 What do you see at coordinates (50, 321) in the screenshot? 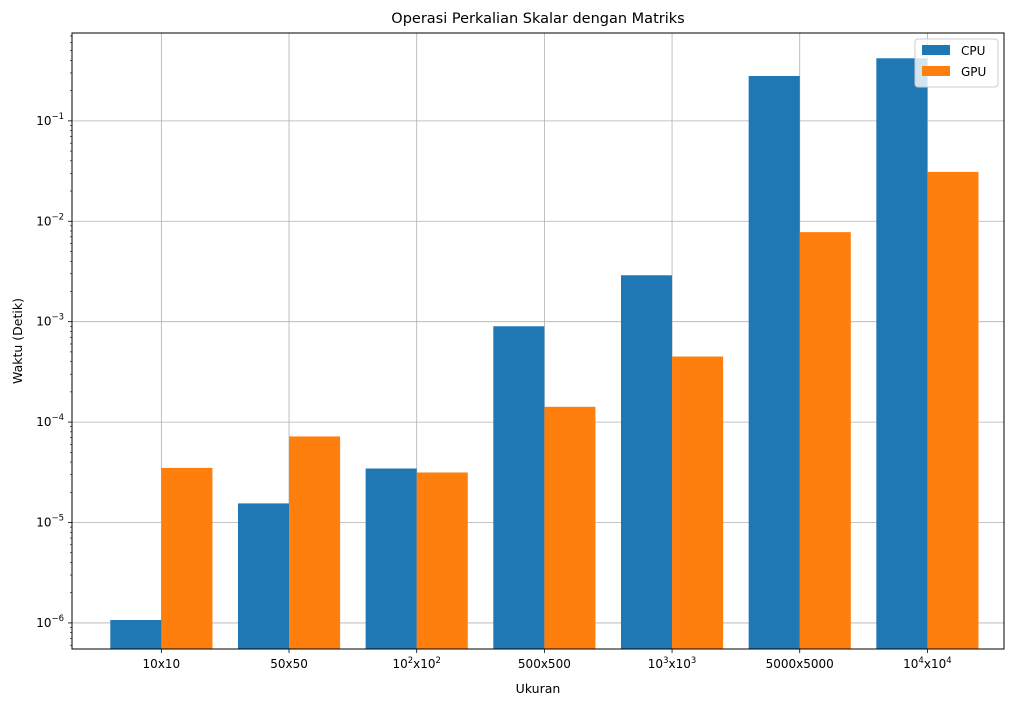
I see `y-tick-label: 10⁻³` at bounding box center [50, 321].